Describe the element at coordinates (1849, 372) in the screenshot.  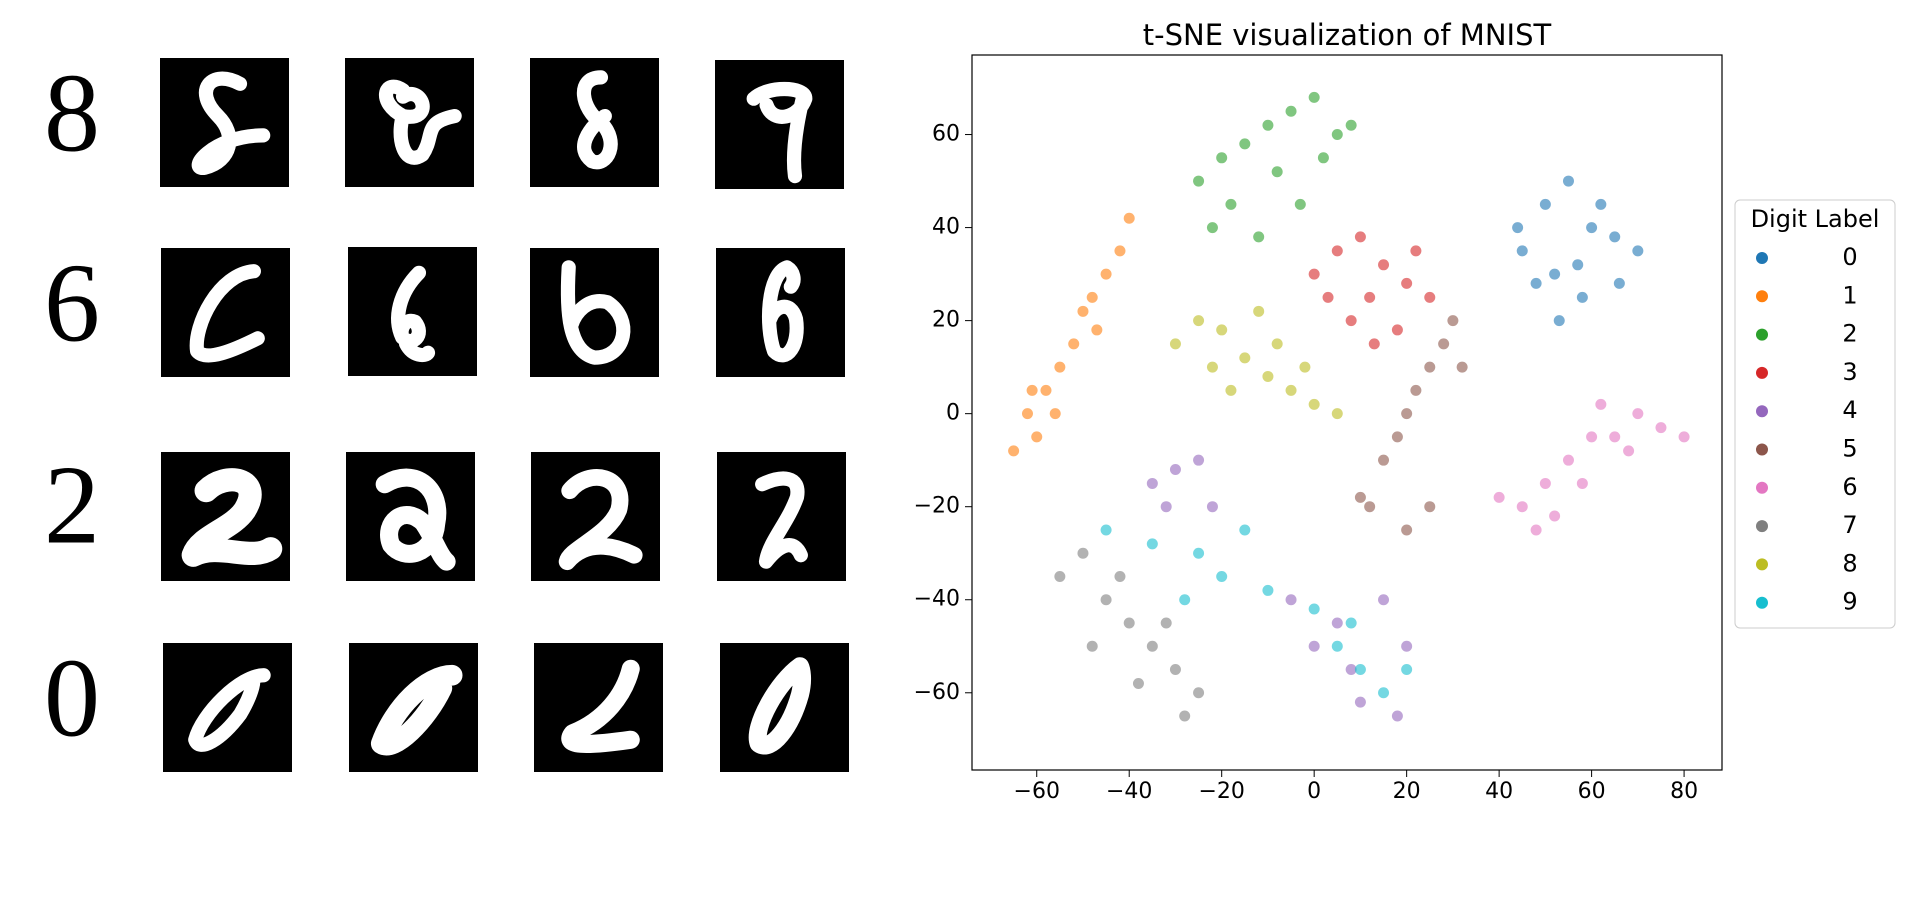
I see `legend-label: 3` at that location.